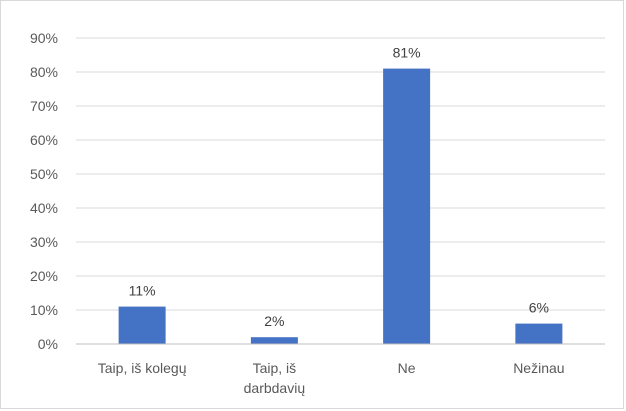 The image size is (626, 411). I want to click on category-label-line: Ne, so click(407, 368).